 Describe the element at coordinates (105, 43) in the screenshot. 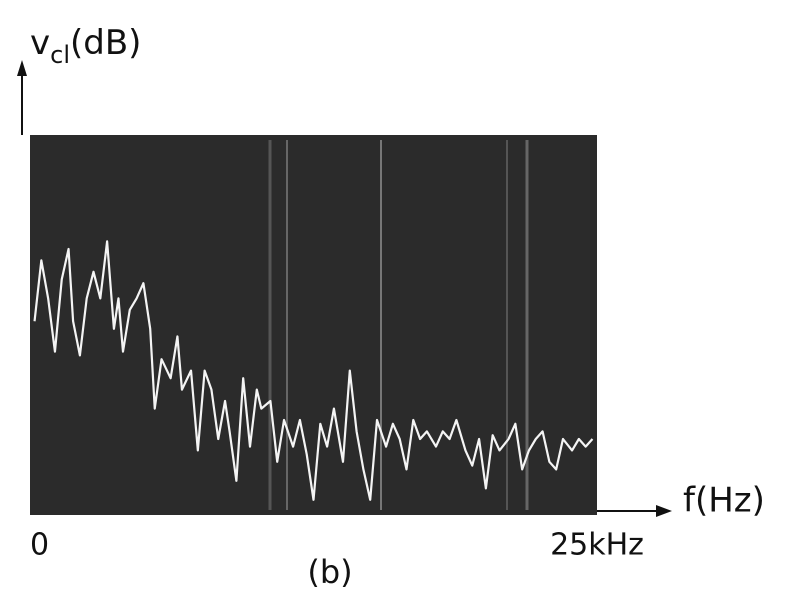

I see `y-label-unit: (dB)` at that location.